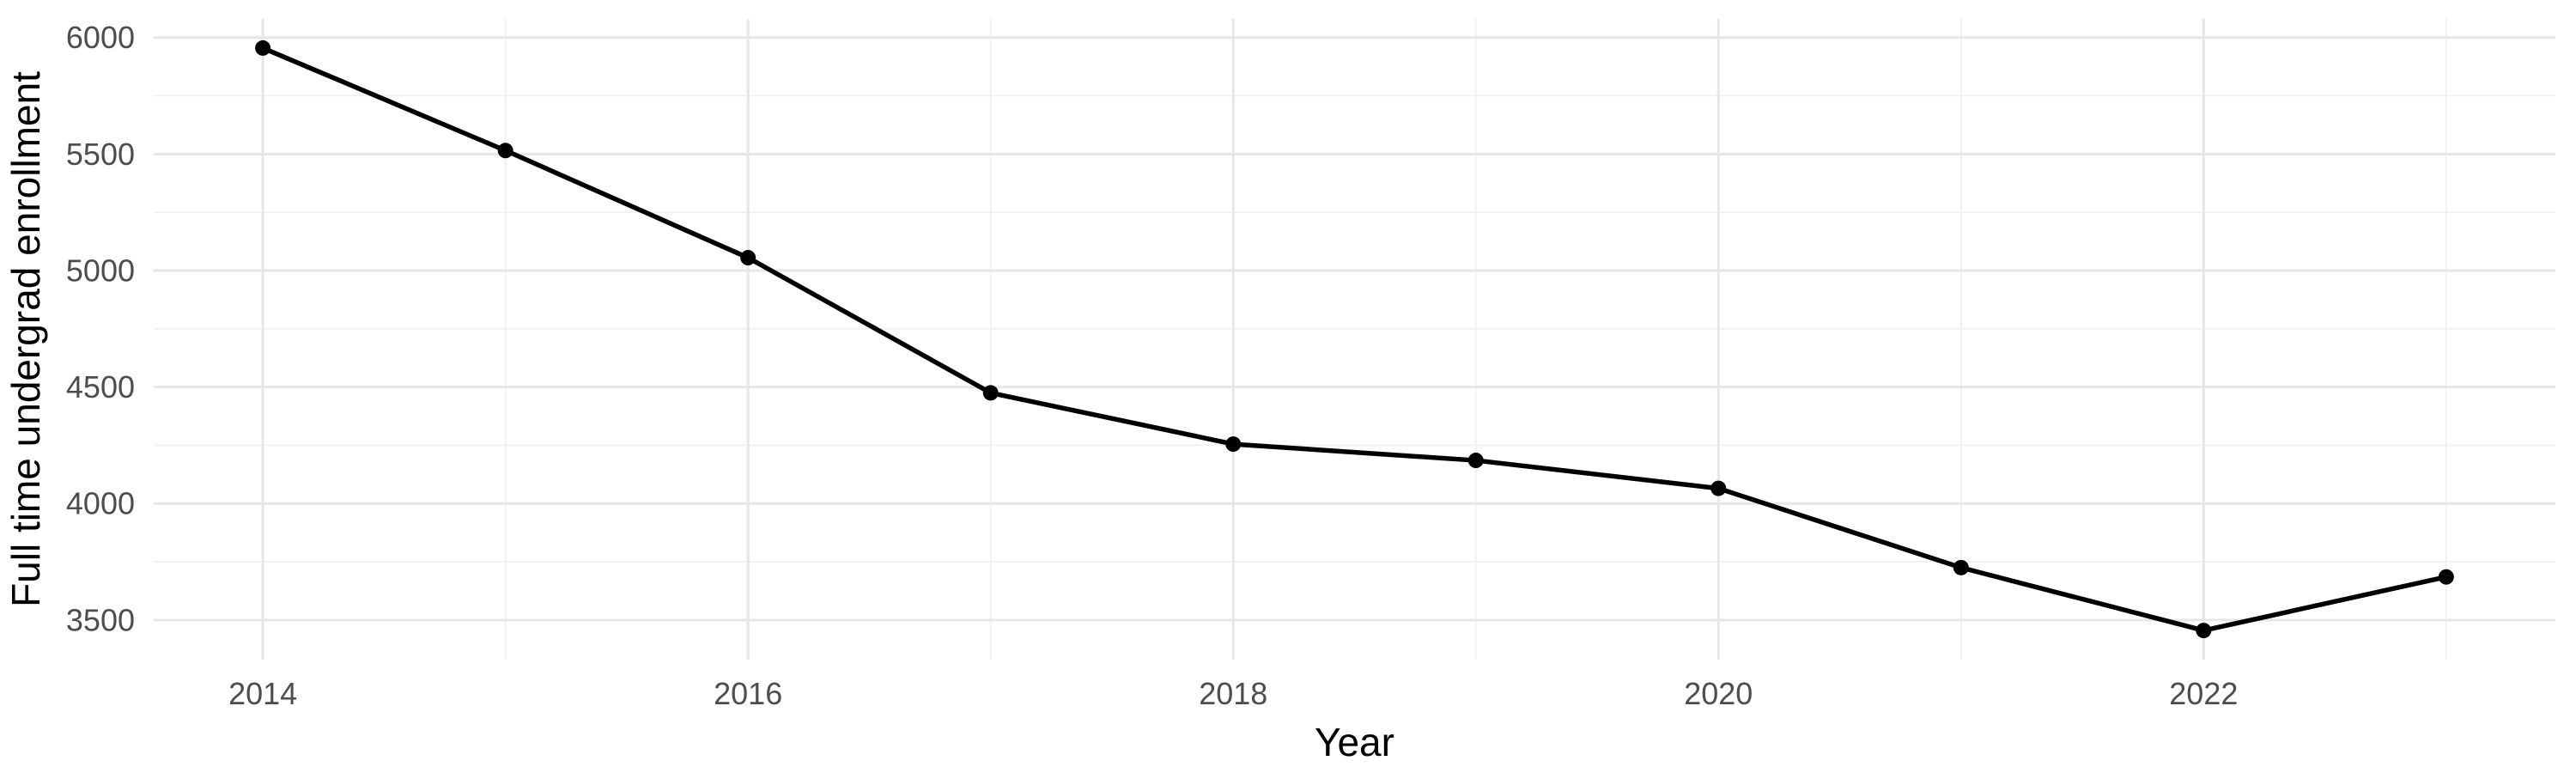 The height and width of the screenshot is (773, 2576). Describe the element at coordinates (25, 339) in the screenshot. I see `y-axis-title: Full time undergrad enrollment` at that location.